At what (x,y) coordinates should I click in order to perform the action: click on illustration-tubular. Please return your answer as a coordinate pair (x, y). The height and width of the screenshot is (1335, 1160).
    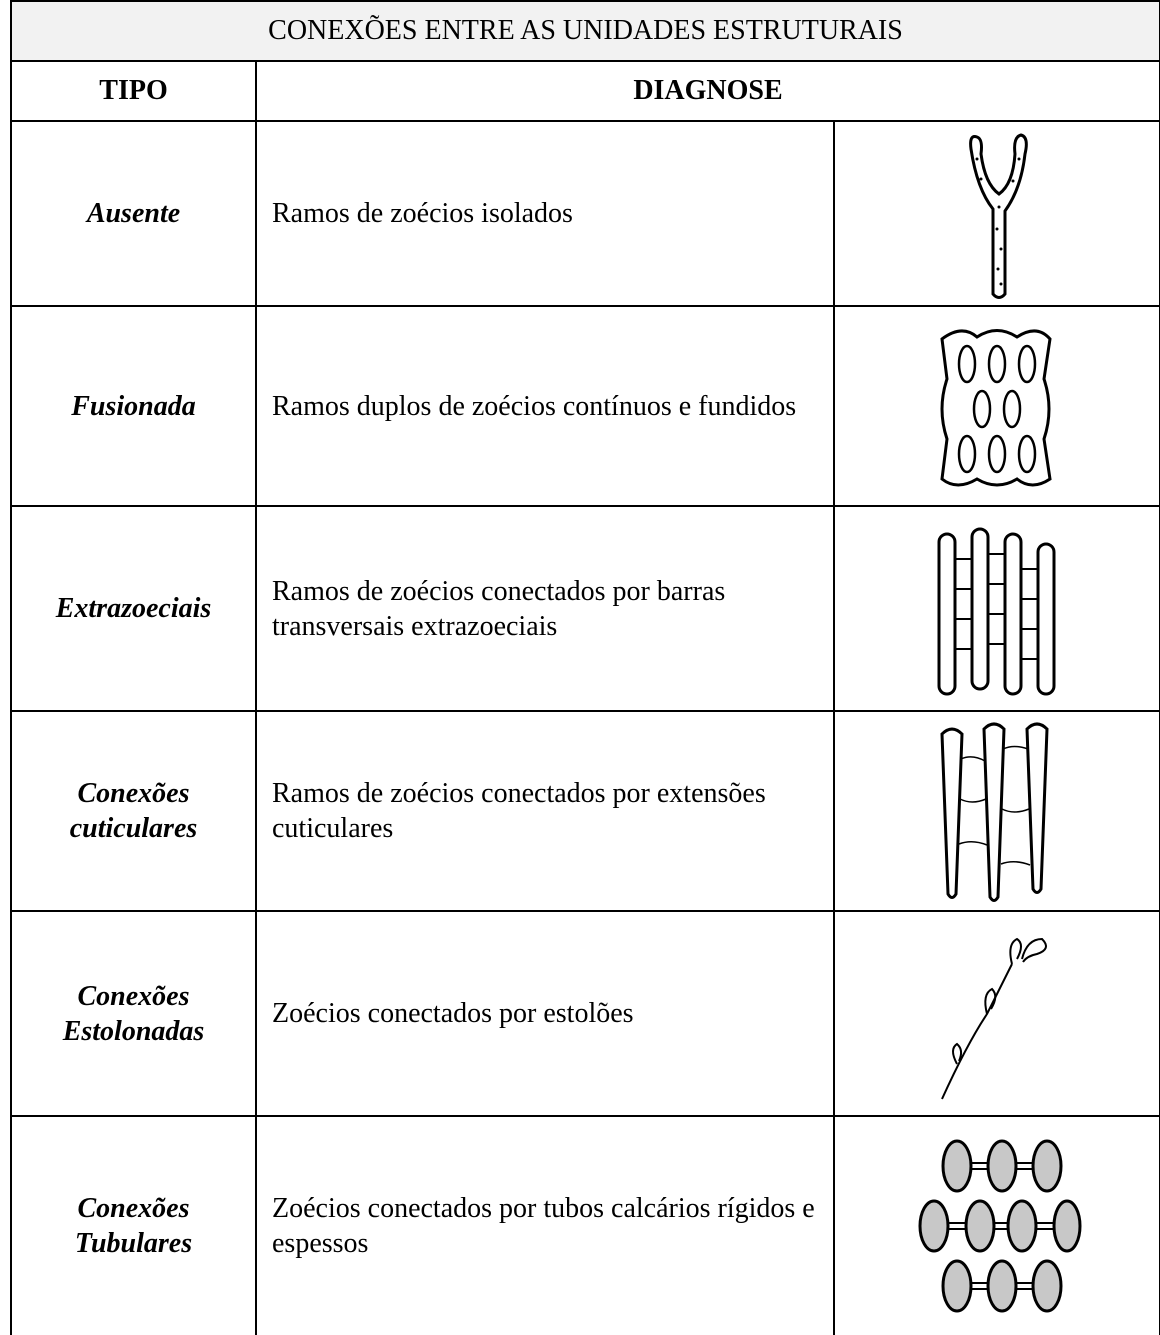
    Looking at the image, I should click on (1000, 1226).